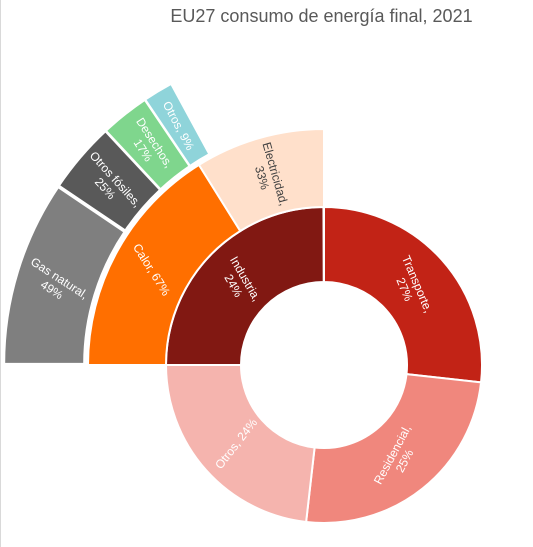 This screenshot has height=547, width=533. I want to click on segment-gas-natural, so click(64, 275).